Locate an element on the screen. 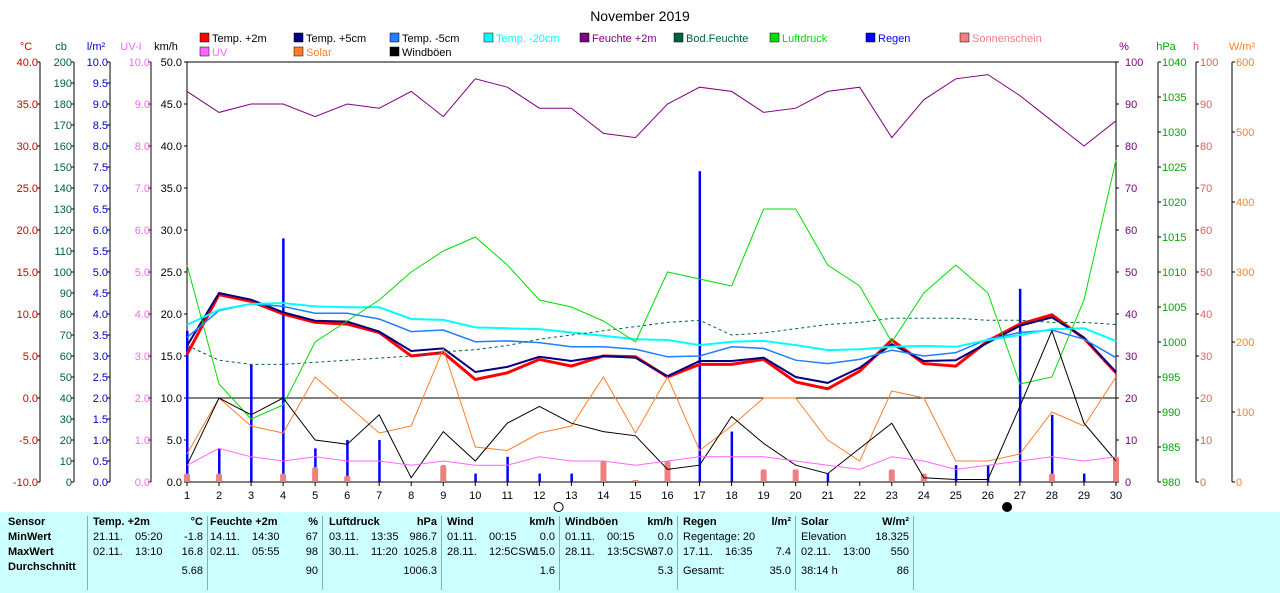 The width and height of the screenshot is (1280, 593). x-tick-label: 29 is located at coordinates (1084, 496).